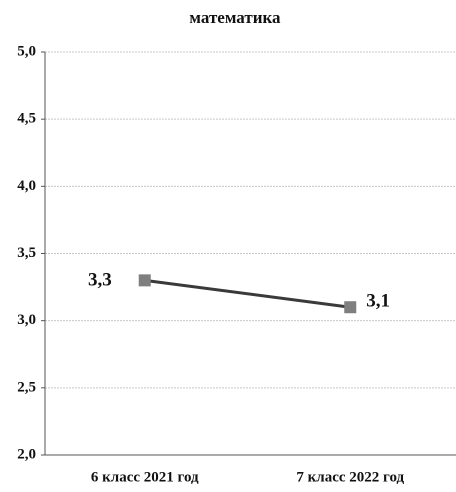 This screenshot has width=456, height=492. What do you see at coordinates (26, 454) in the screenshot?
I see `y-tick-label: 2,0` at bounding box center [26, 454].